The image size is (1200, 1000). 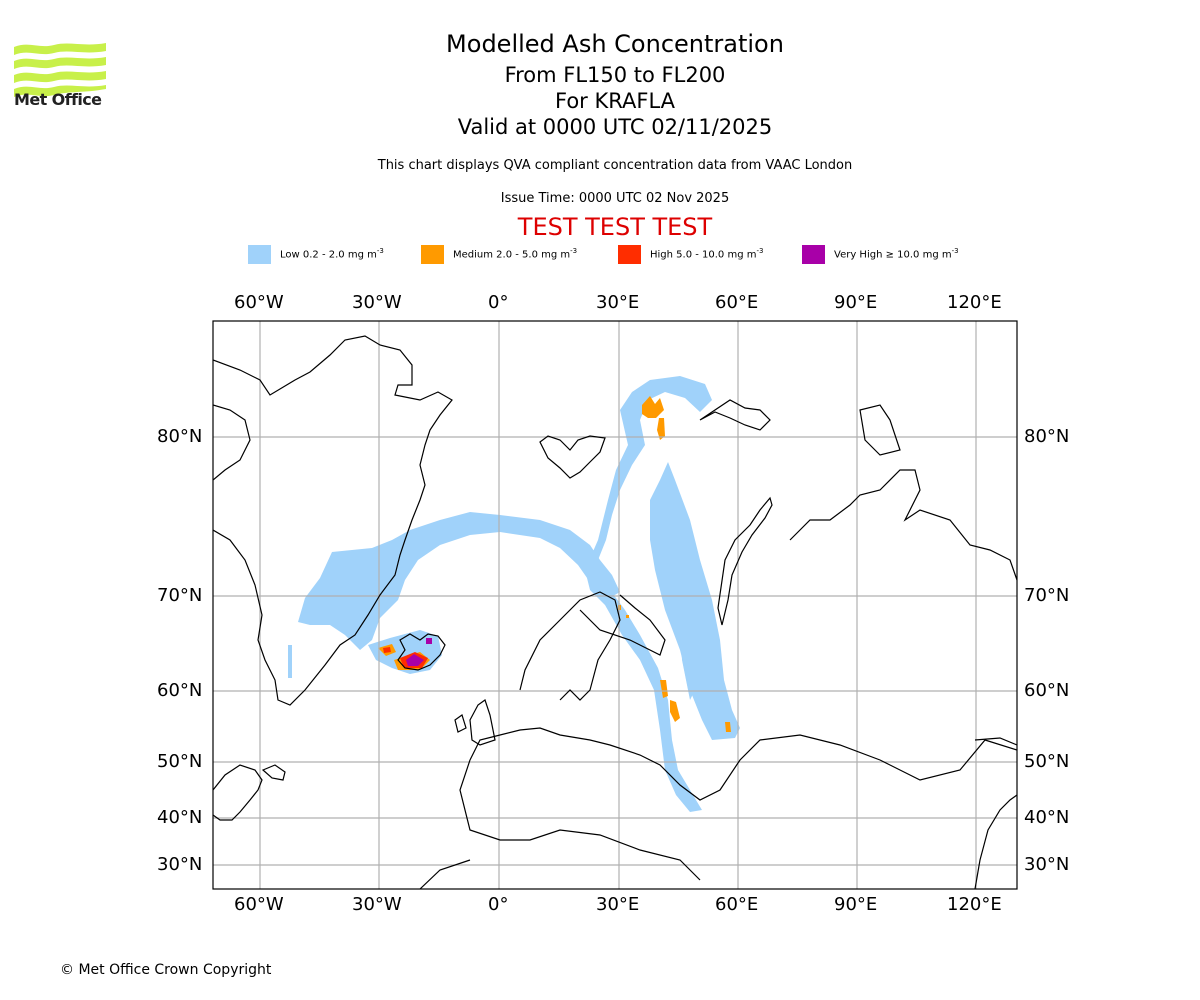 I want to click on lon-label-bottom-60e: 60°E, so click(x=737, y=904).